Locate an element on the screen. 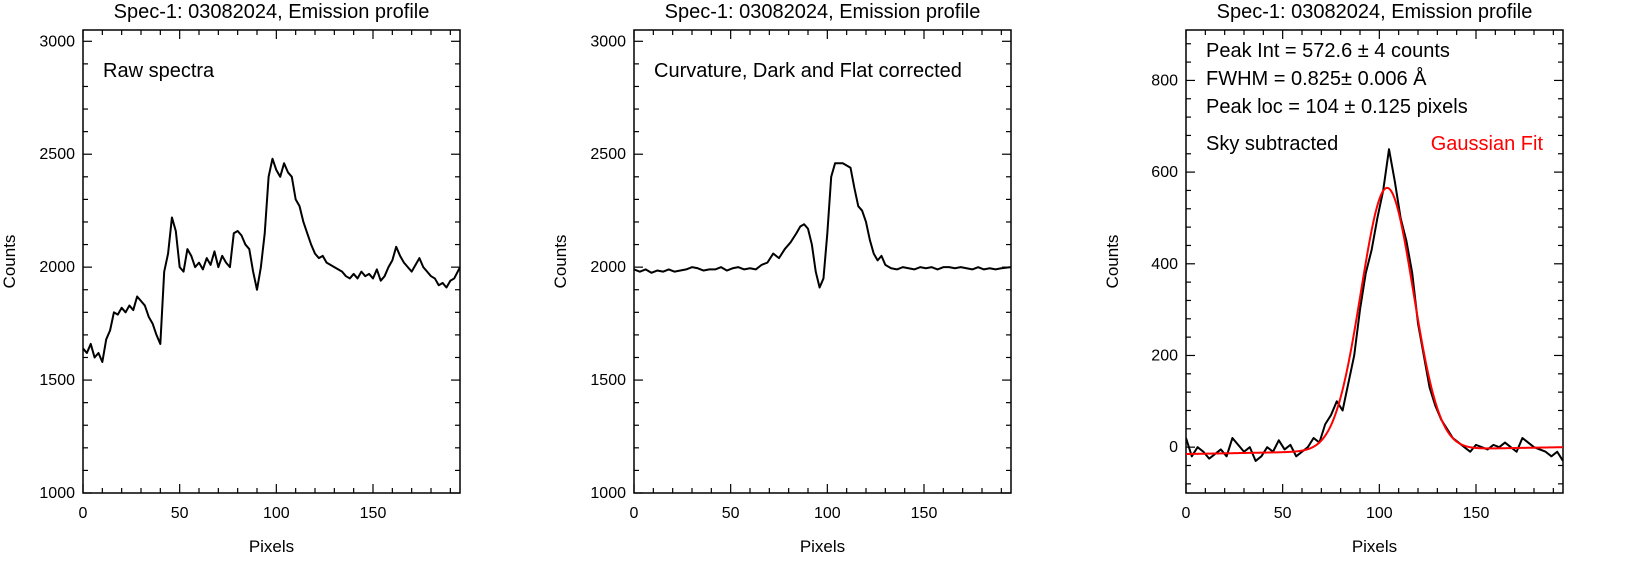 This screenshot has width=1644, height=583. y-tick-label: 800 is located at coordinates (1164, 80).